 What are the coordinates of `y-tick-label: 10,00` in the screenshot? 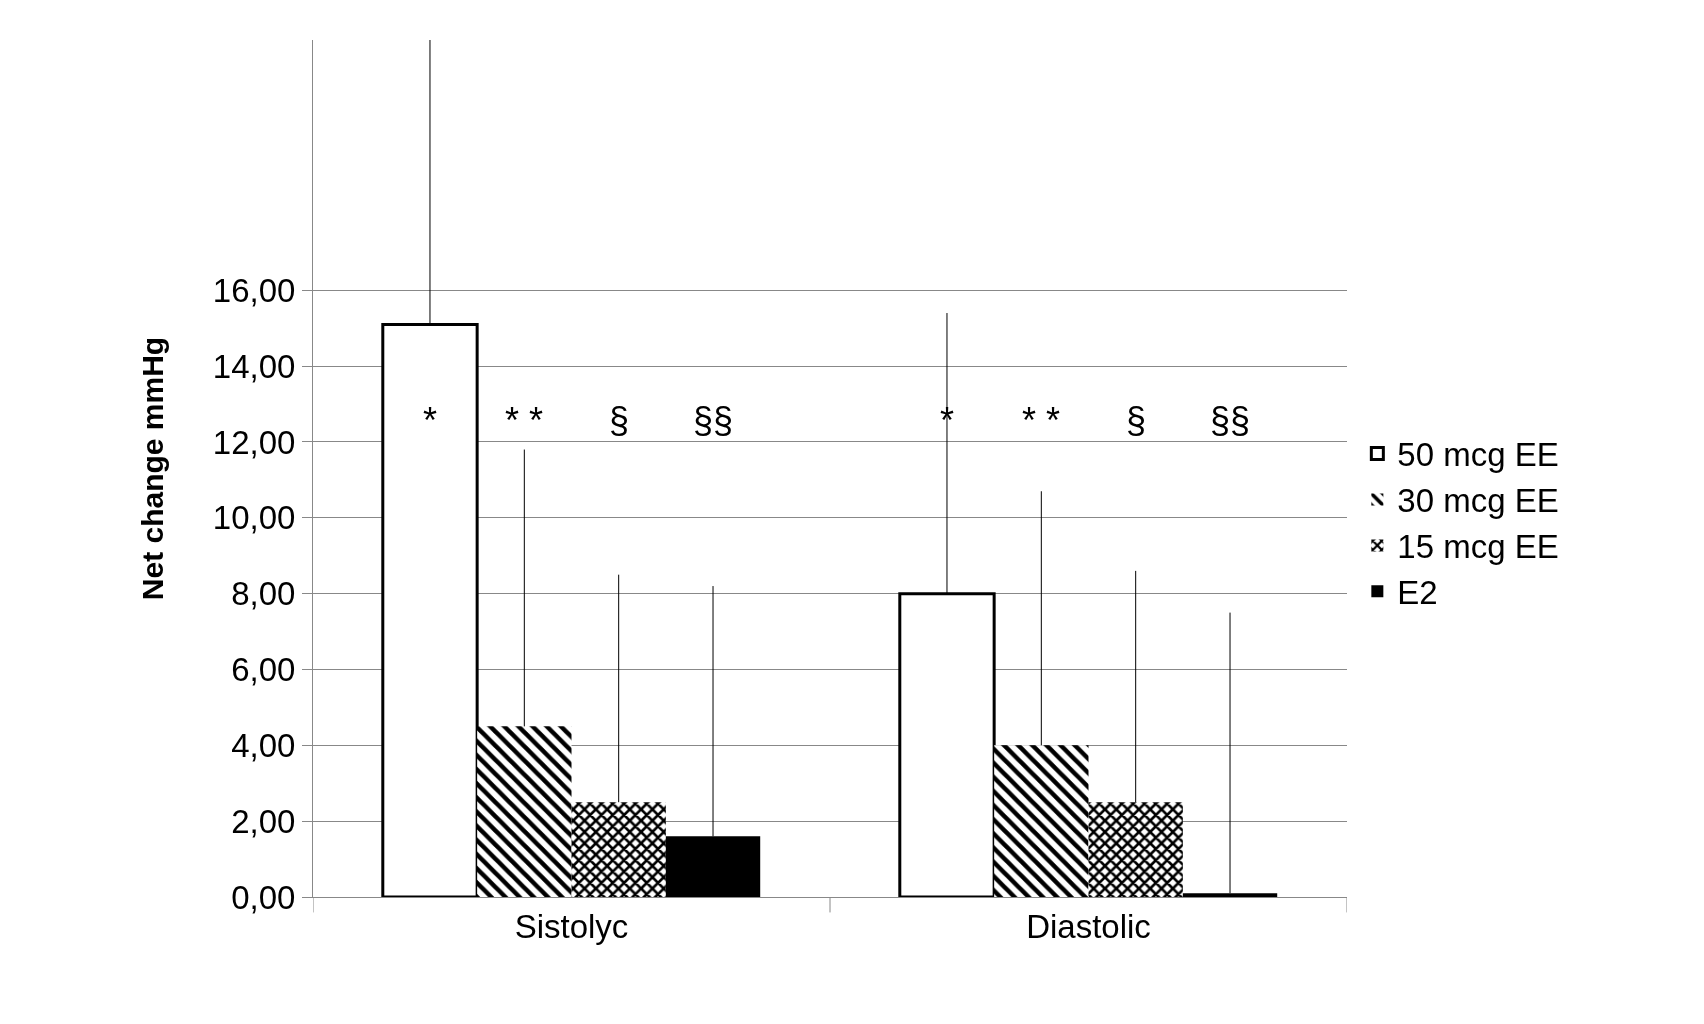 It's located at (254, 518).